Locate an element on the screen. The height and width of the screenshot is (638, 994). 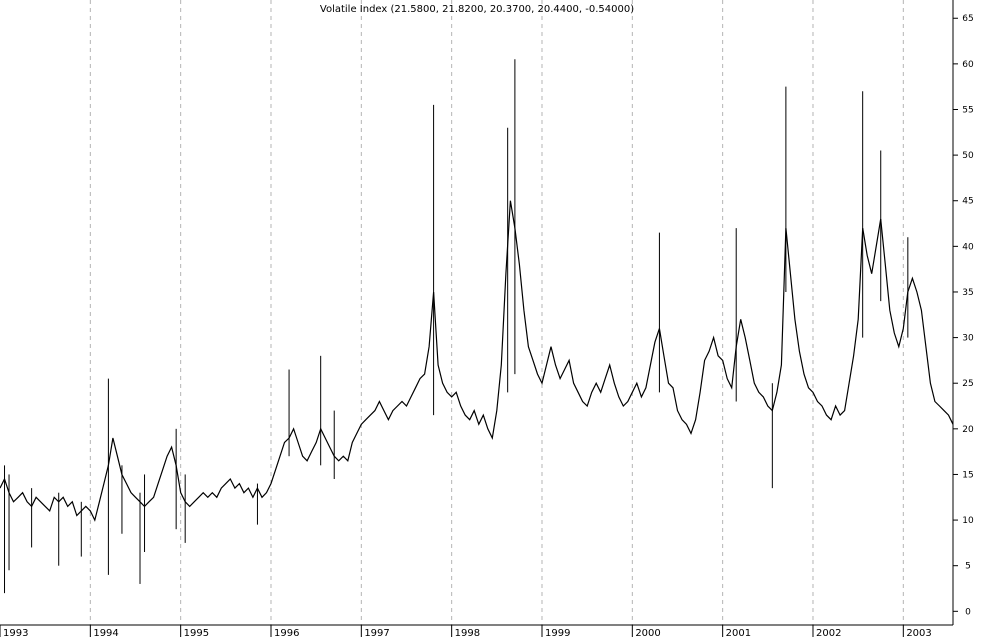
y-tick-label-50: 50 is located at coordinates (968, 156).